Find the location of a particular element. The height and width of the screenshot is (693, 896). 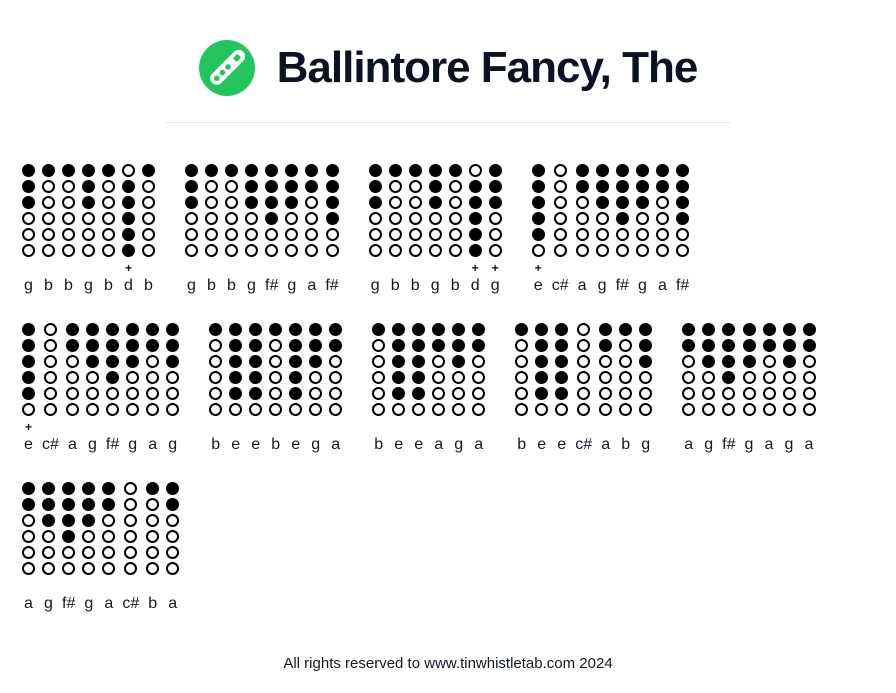

note-column-d: + d is located at coordinates (128, 229).